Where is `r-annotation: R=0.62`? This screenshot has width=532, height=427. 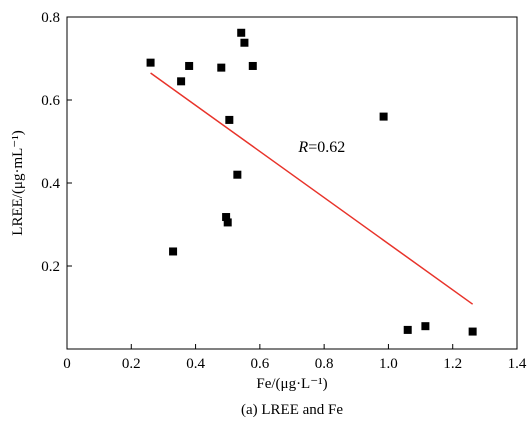
r-annotation: R=0.62 is located at coordinates (321, 147).